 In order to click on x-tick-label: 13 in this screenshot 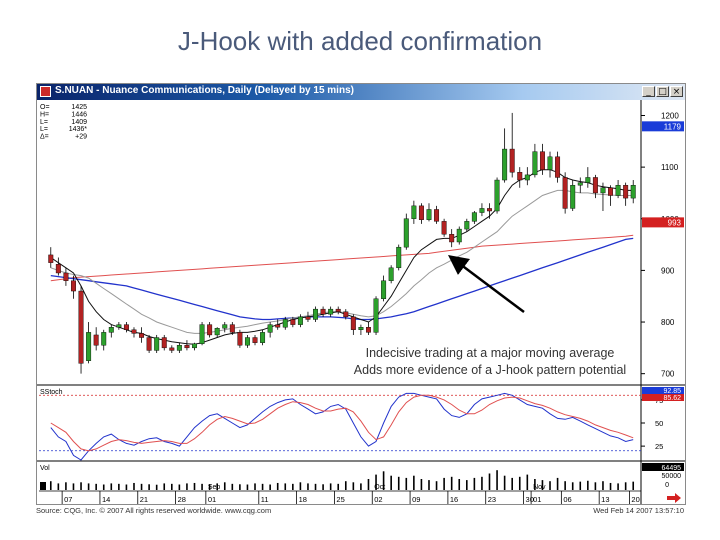, I will do `click(605, 499)`.